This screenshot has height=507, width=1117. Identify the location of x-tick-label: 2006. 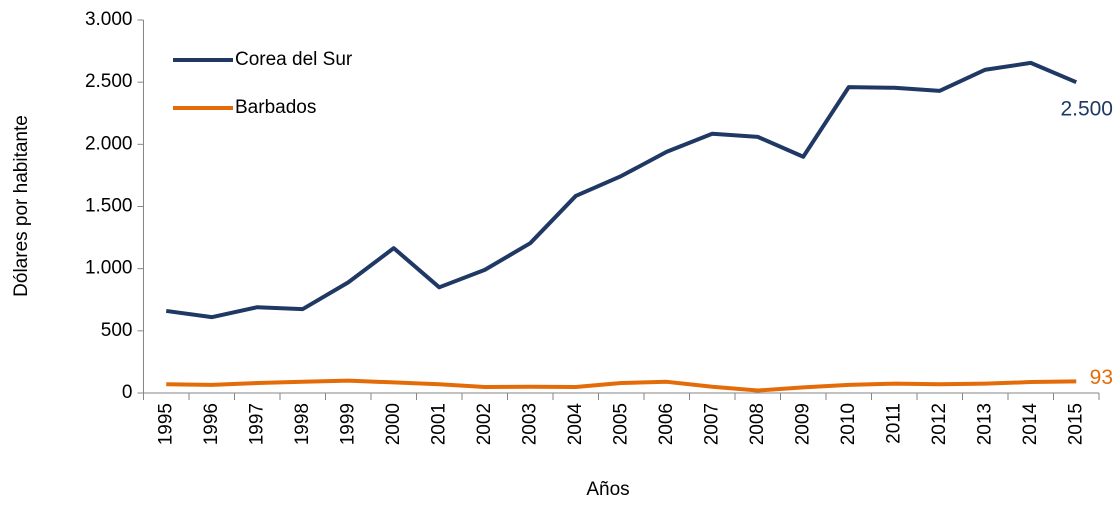
(666, 424).